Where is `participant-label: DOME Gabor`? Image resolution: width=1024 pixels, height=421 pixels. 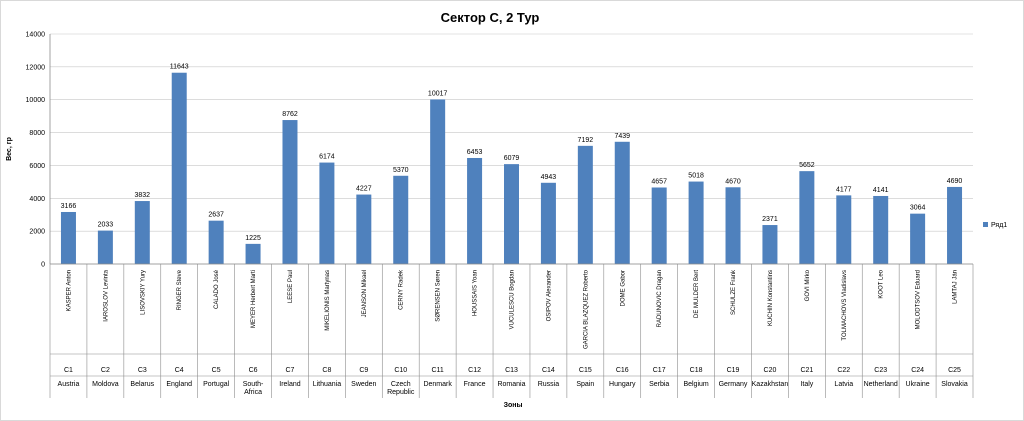 participant-label: DOME Gabor is located at coordinates (623, 288).